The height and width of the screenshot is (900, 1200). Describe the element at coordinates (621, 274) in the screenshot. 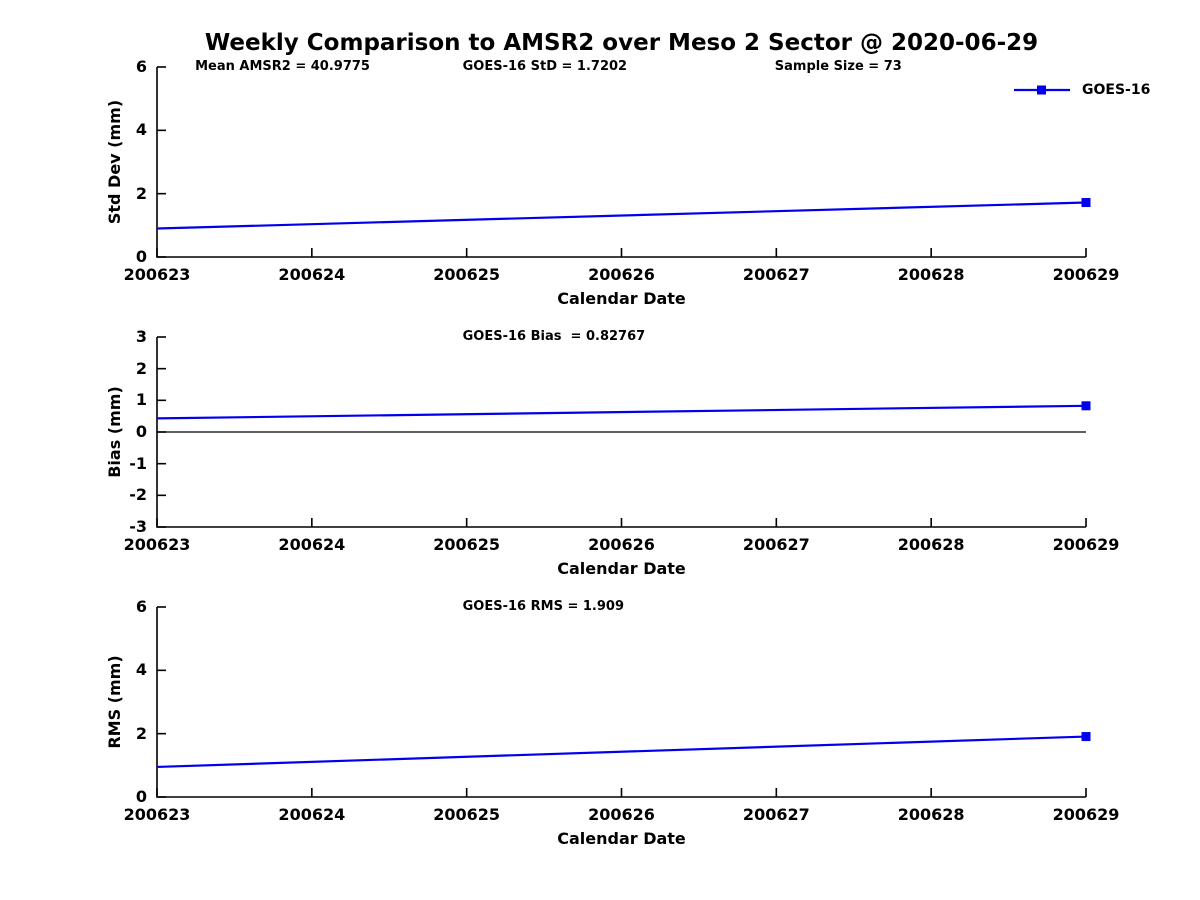

I see `std-dev-x-tick-label: 200626` at that location.